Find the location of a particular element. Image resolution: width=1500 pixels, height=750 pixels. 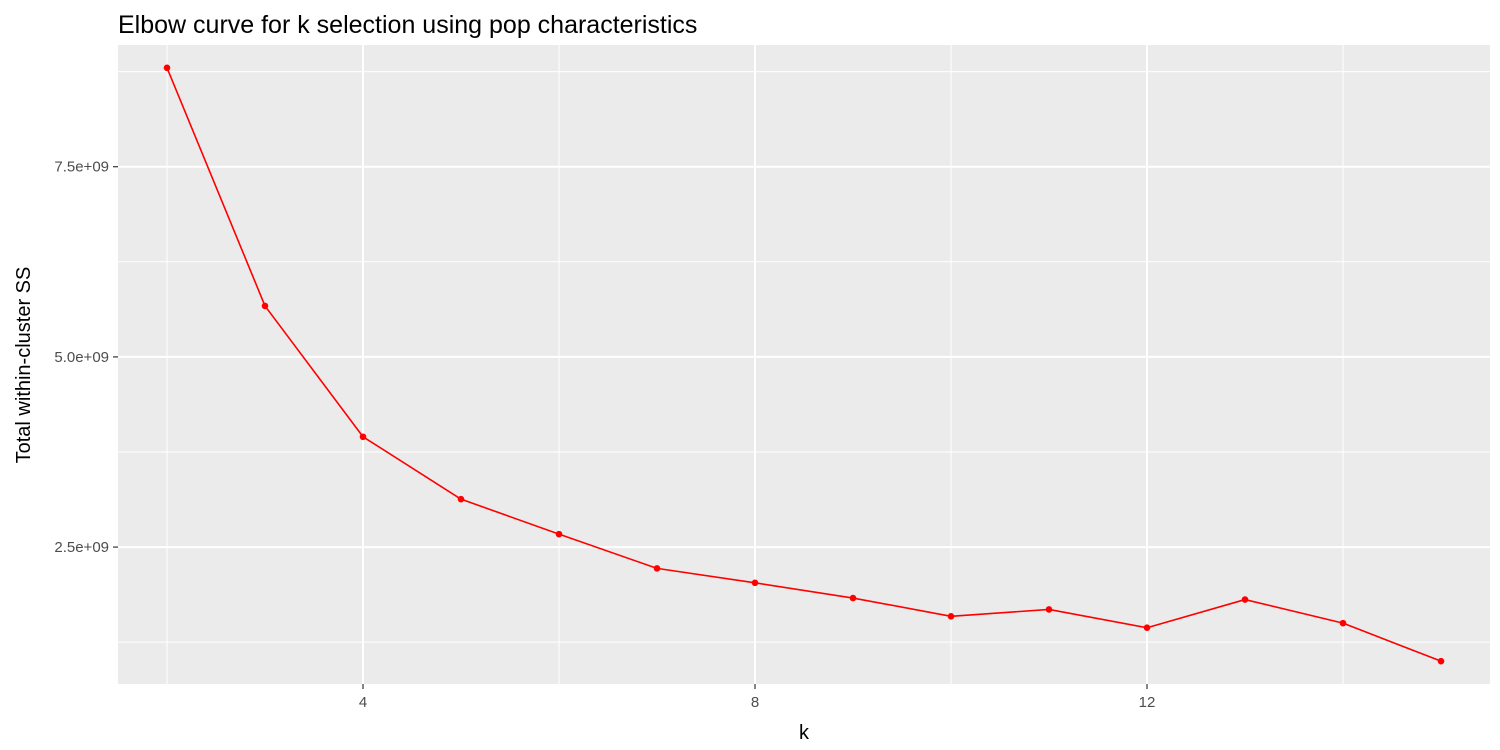

x-axis-ticks: 4 8 12 is located at coordinates (757, 697).